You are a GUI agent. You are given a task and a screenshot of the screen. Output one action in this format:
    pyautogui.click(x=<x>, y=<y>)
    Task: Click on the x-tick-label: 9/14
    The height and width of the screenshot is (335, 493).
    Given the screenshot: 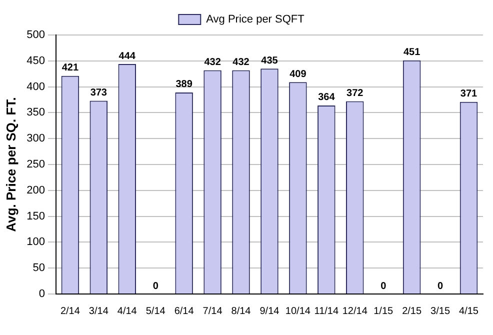 What is the action you would take?
    pyautogui.click(x=270, y=311)
    